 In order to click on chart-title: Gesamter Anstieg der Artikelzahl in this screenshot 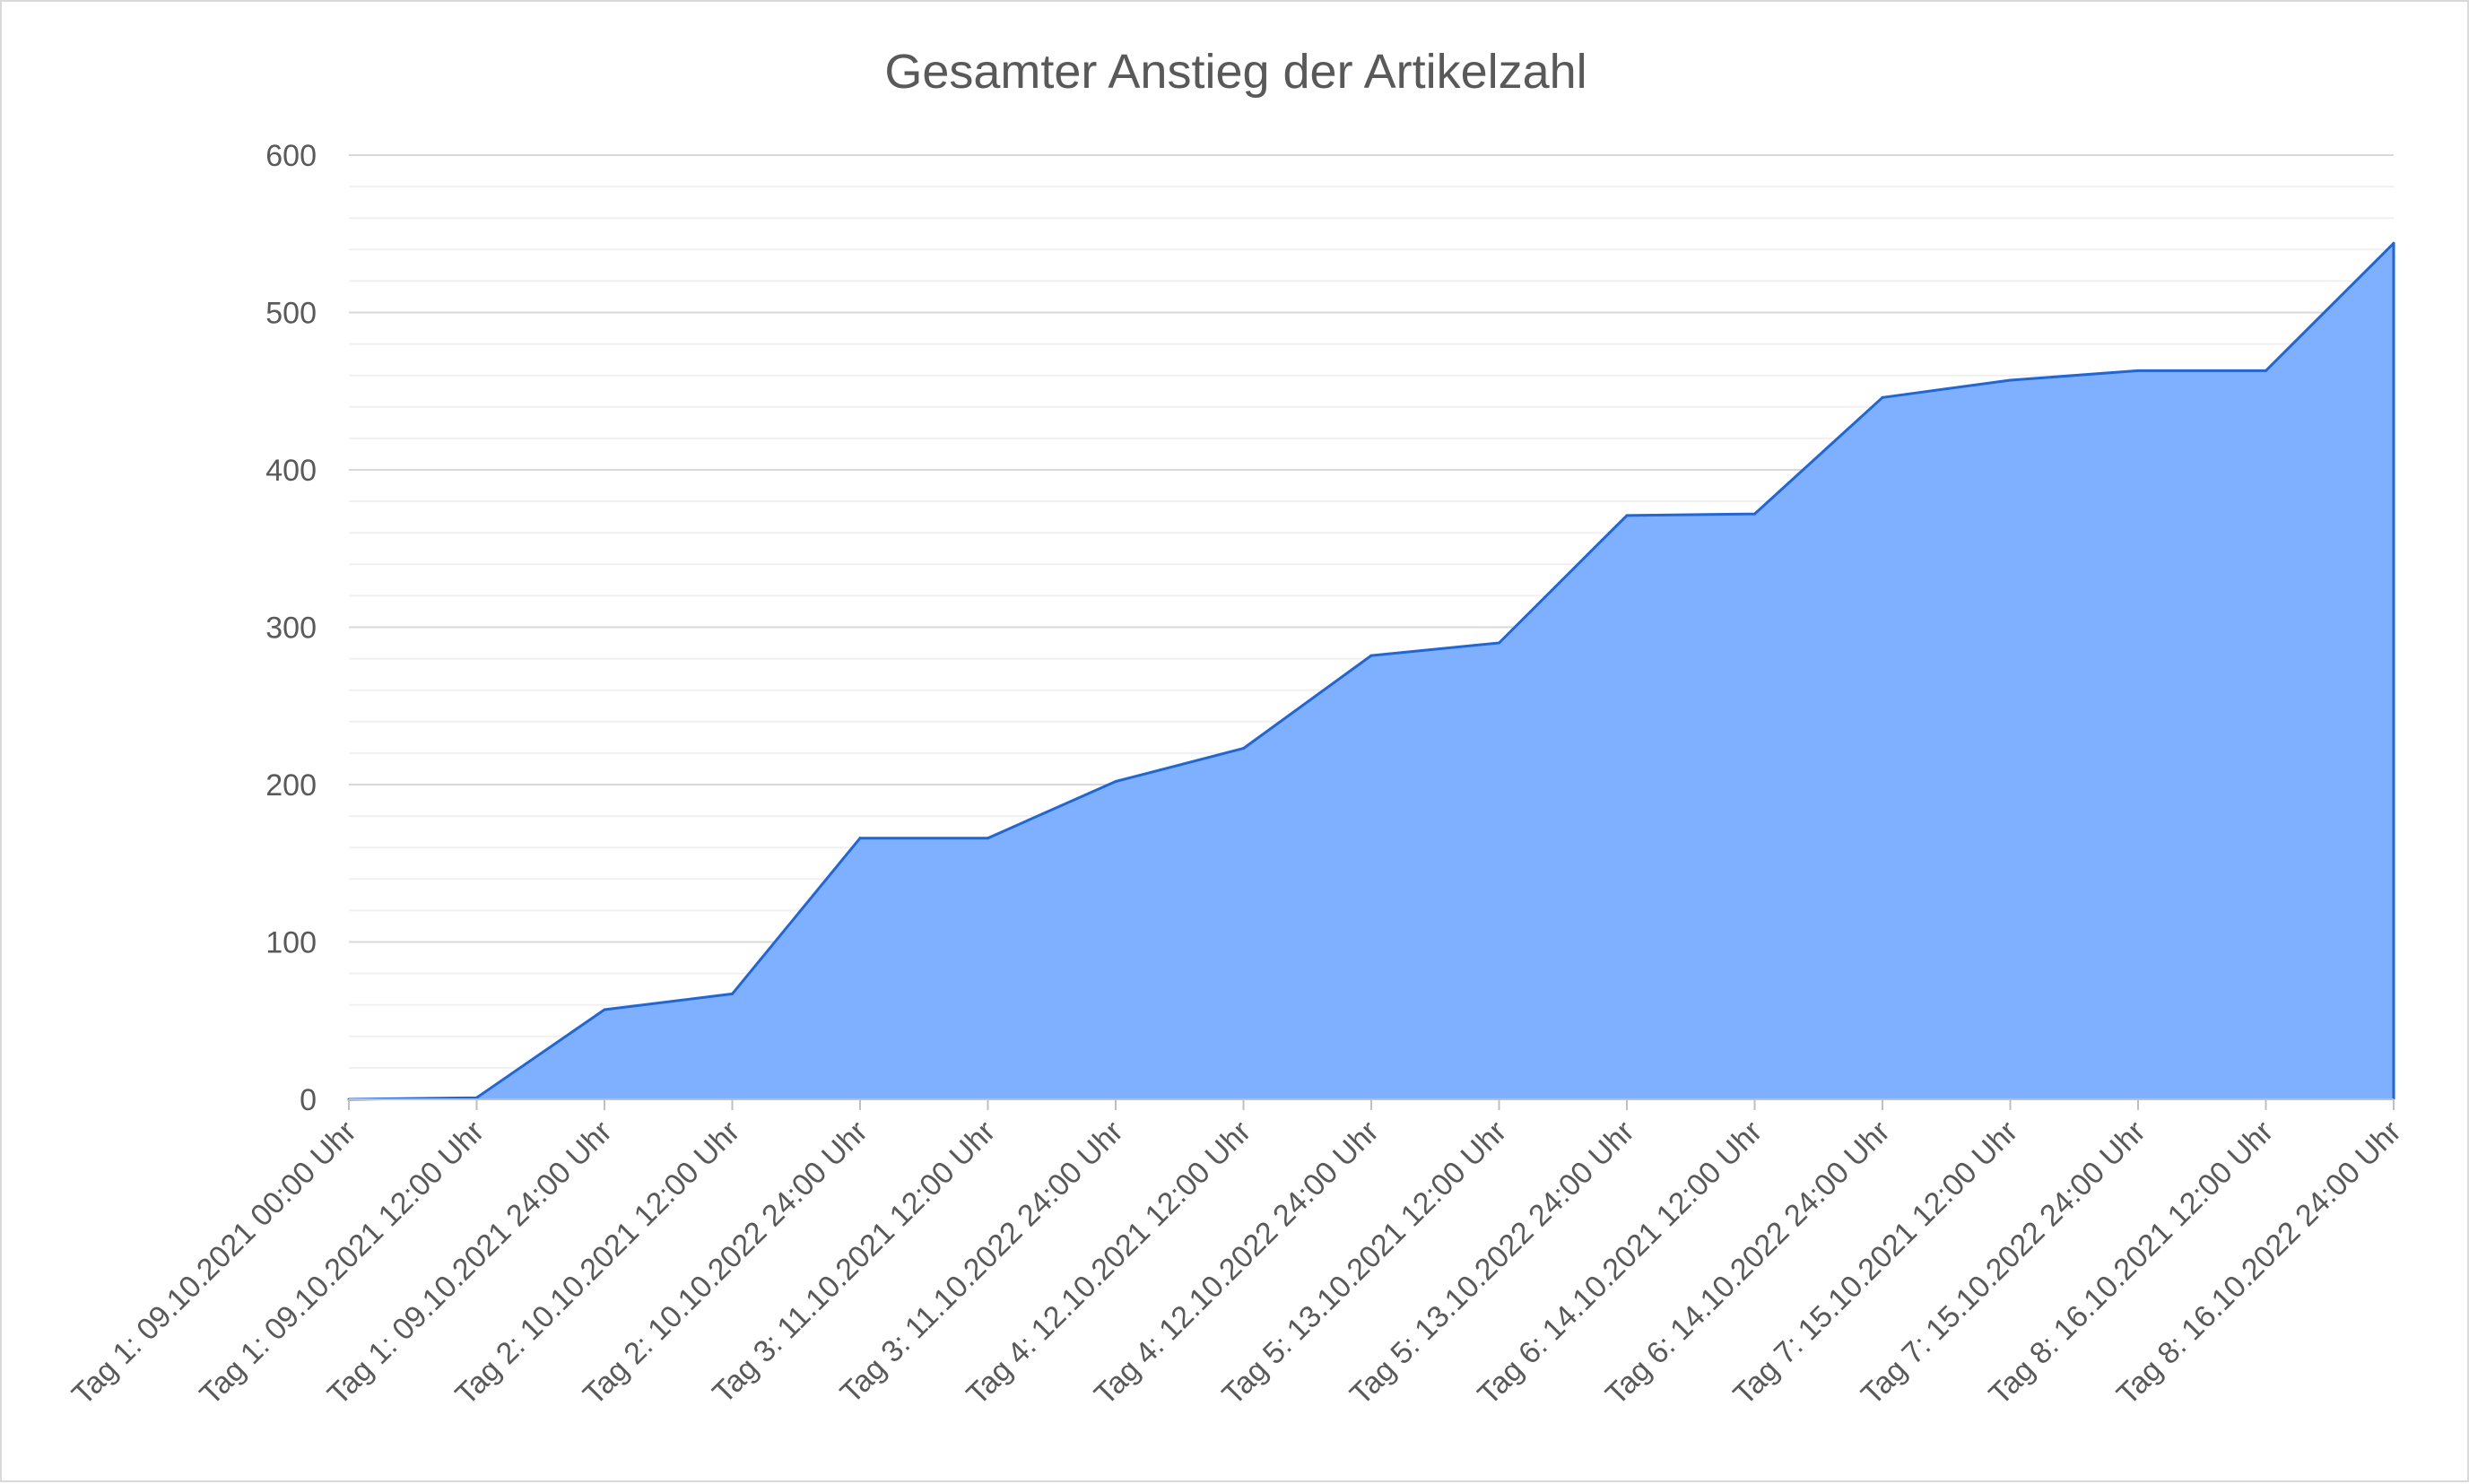, I will do `click(1235, 72)`.